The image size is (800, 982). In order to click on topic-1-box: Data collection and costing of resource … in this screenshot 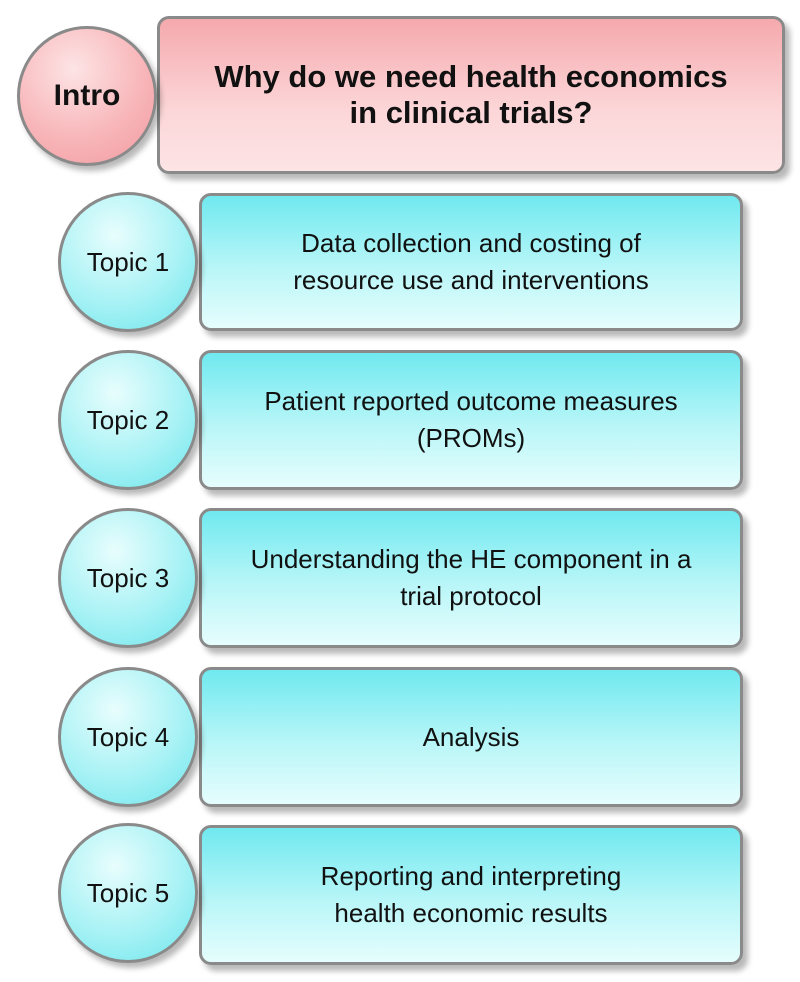, I will do `click(471, 262)`.